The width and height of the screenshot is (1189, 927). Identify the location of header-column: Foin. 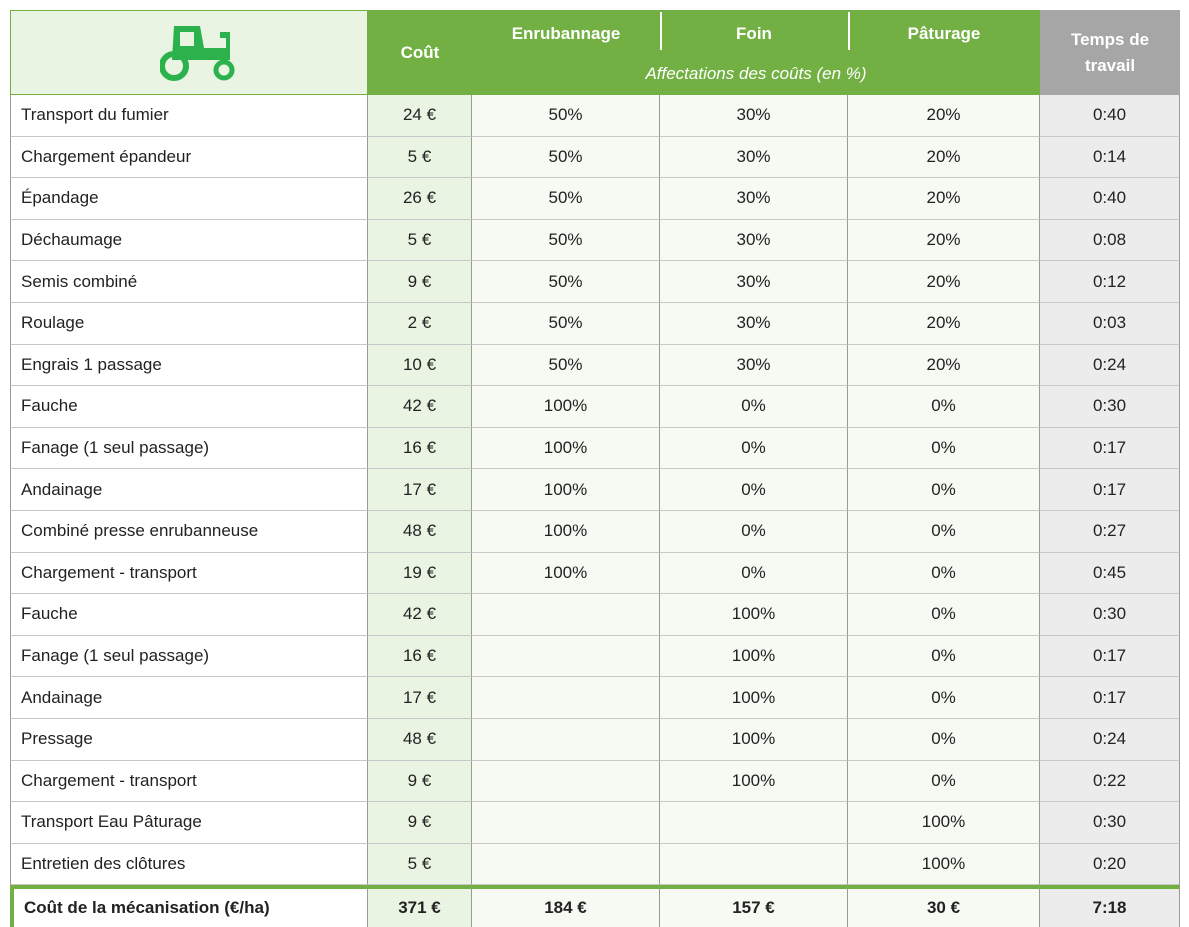
(754, 33).